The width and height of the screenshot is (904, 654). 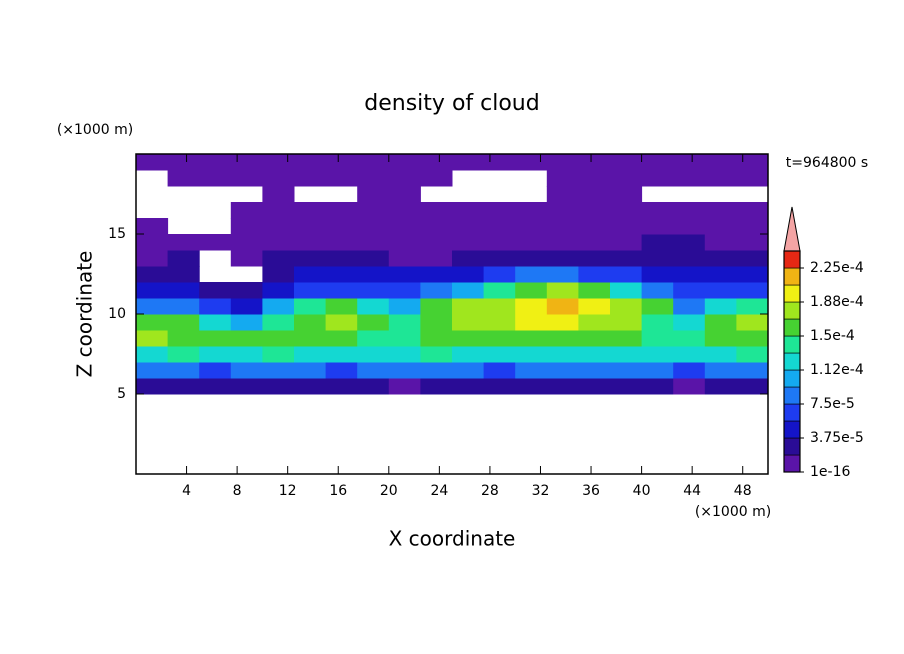 I want to click on colorbar-tick-label: 2.25e-4, so click(x=837, y=268).